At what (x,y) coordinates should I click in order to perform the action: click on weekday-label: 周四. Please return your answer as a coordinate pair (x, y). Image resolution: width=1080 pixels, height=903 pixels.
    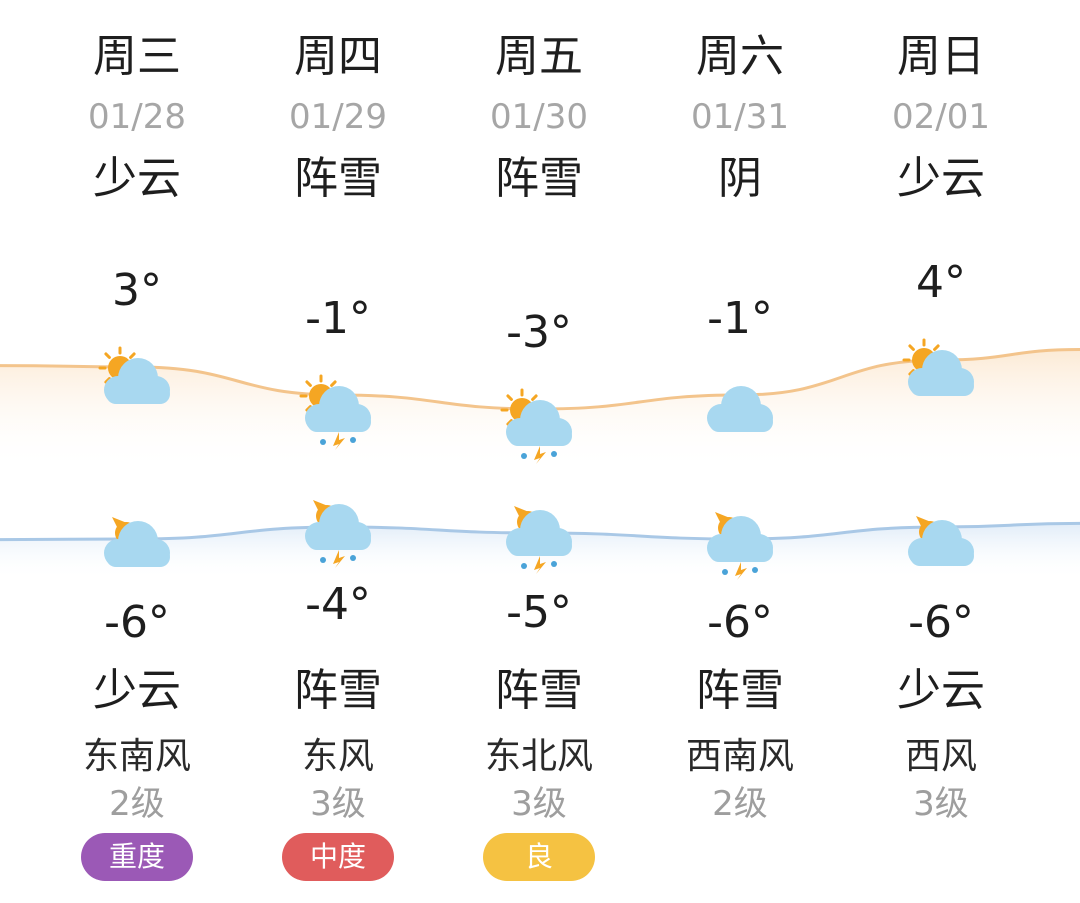
    Looking at the image, I should click on (338, 56).